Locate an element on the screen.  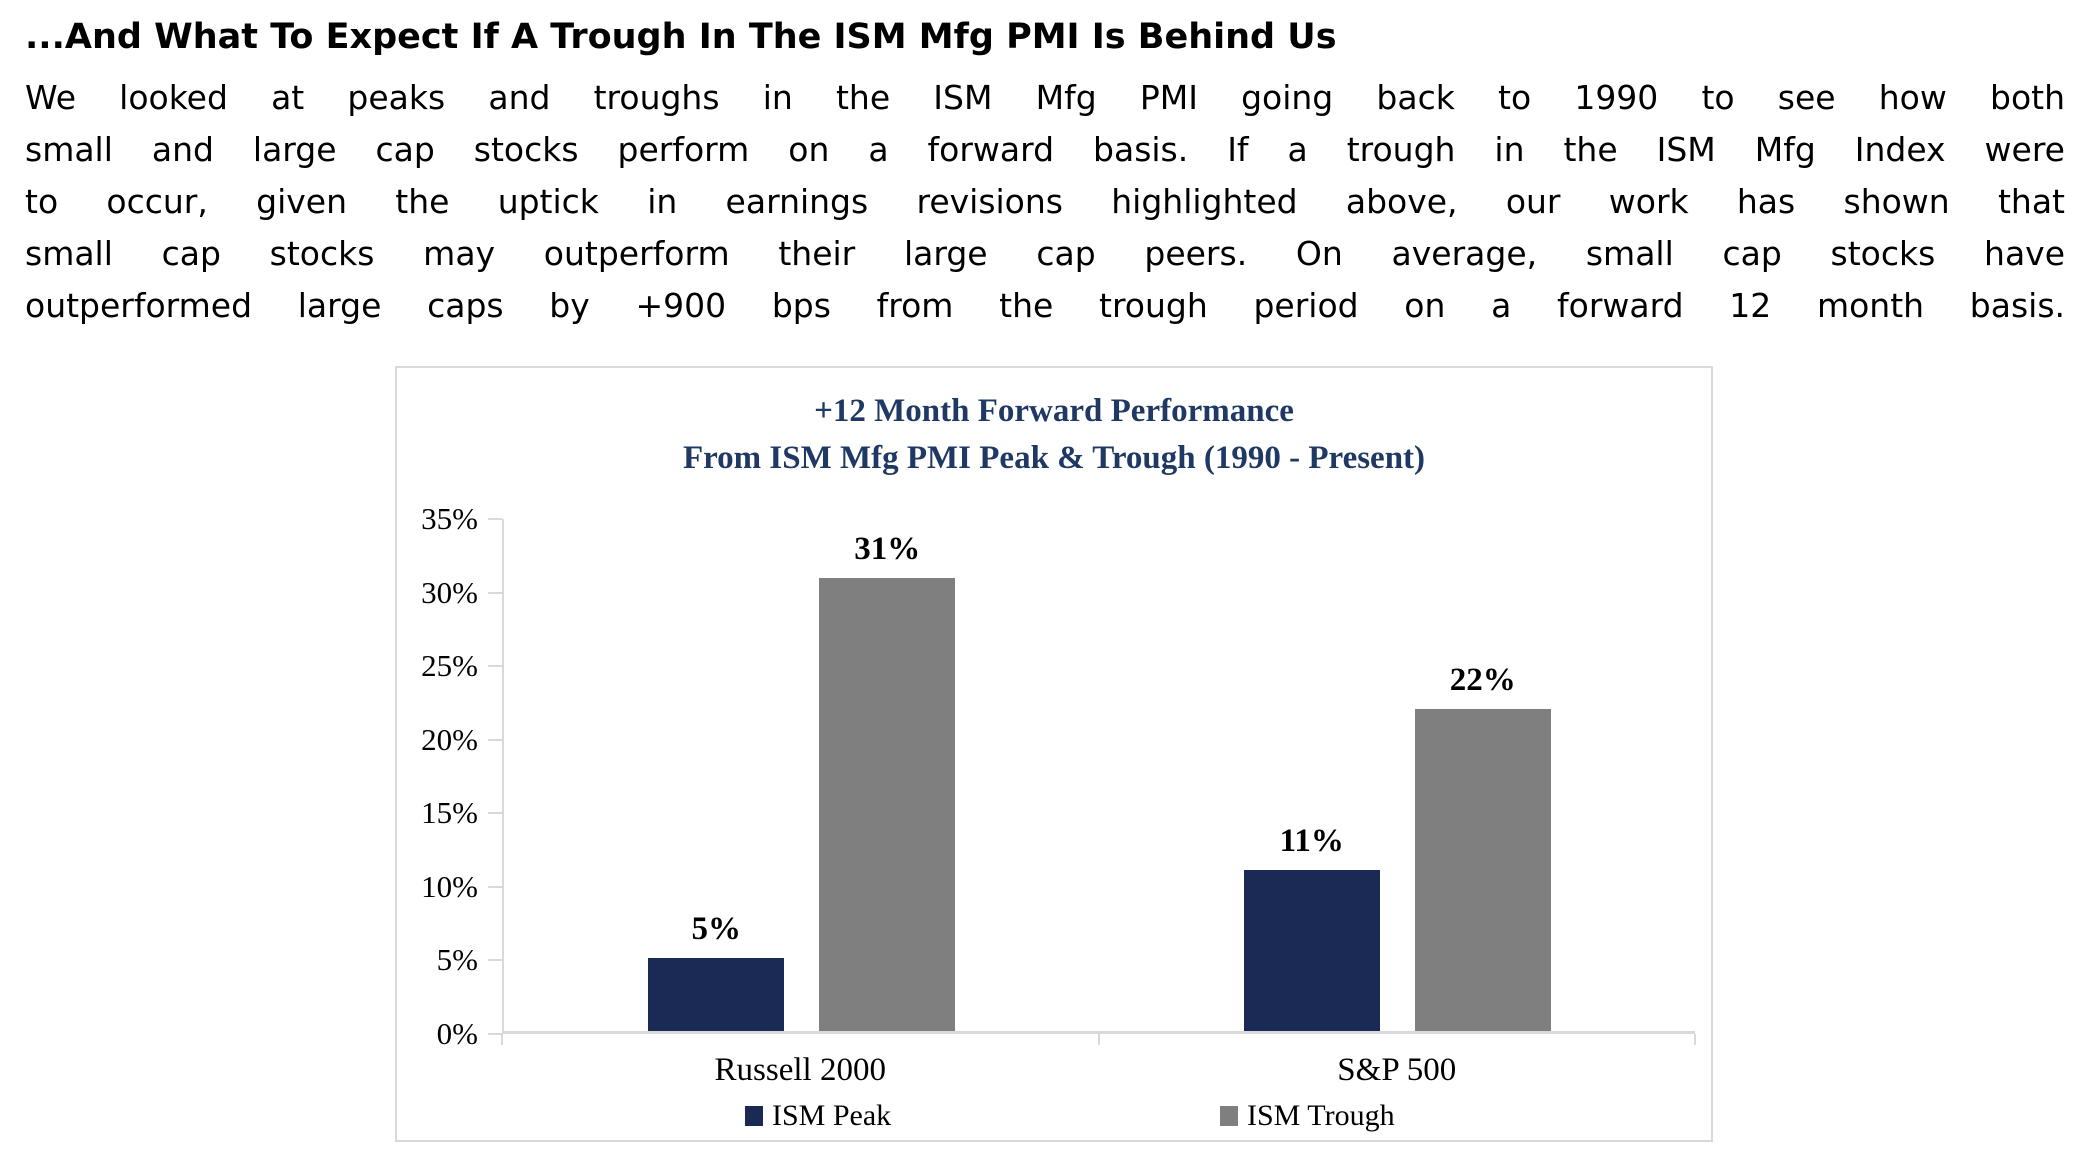
legend-entry-ism-trough: ISM Trough is located at coordinates (1307, 1116).